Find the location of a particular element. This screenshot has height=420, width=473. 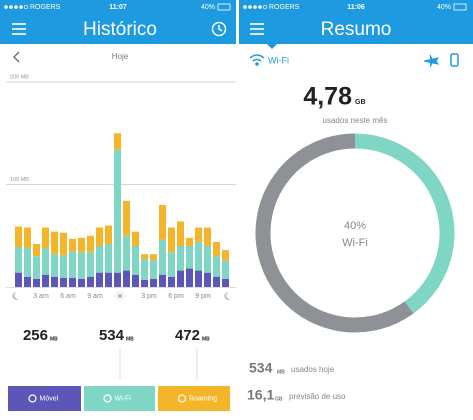

y-tick-label: 200 MB is located at coordinates (19, 77).